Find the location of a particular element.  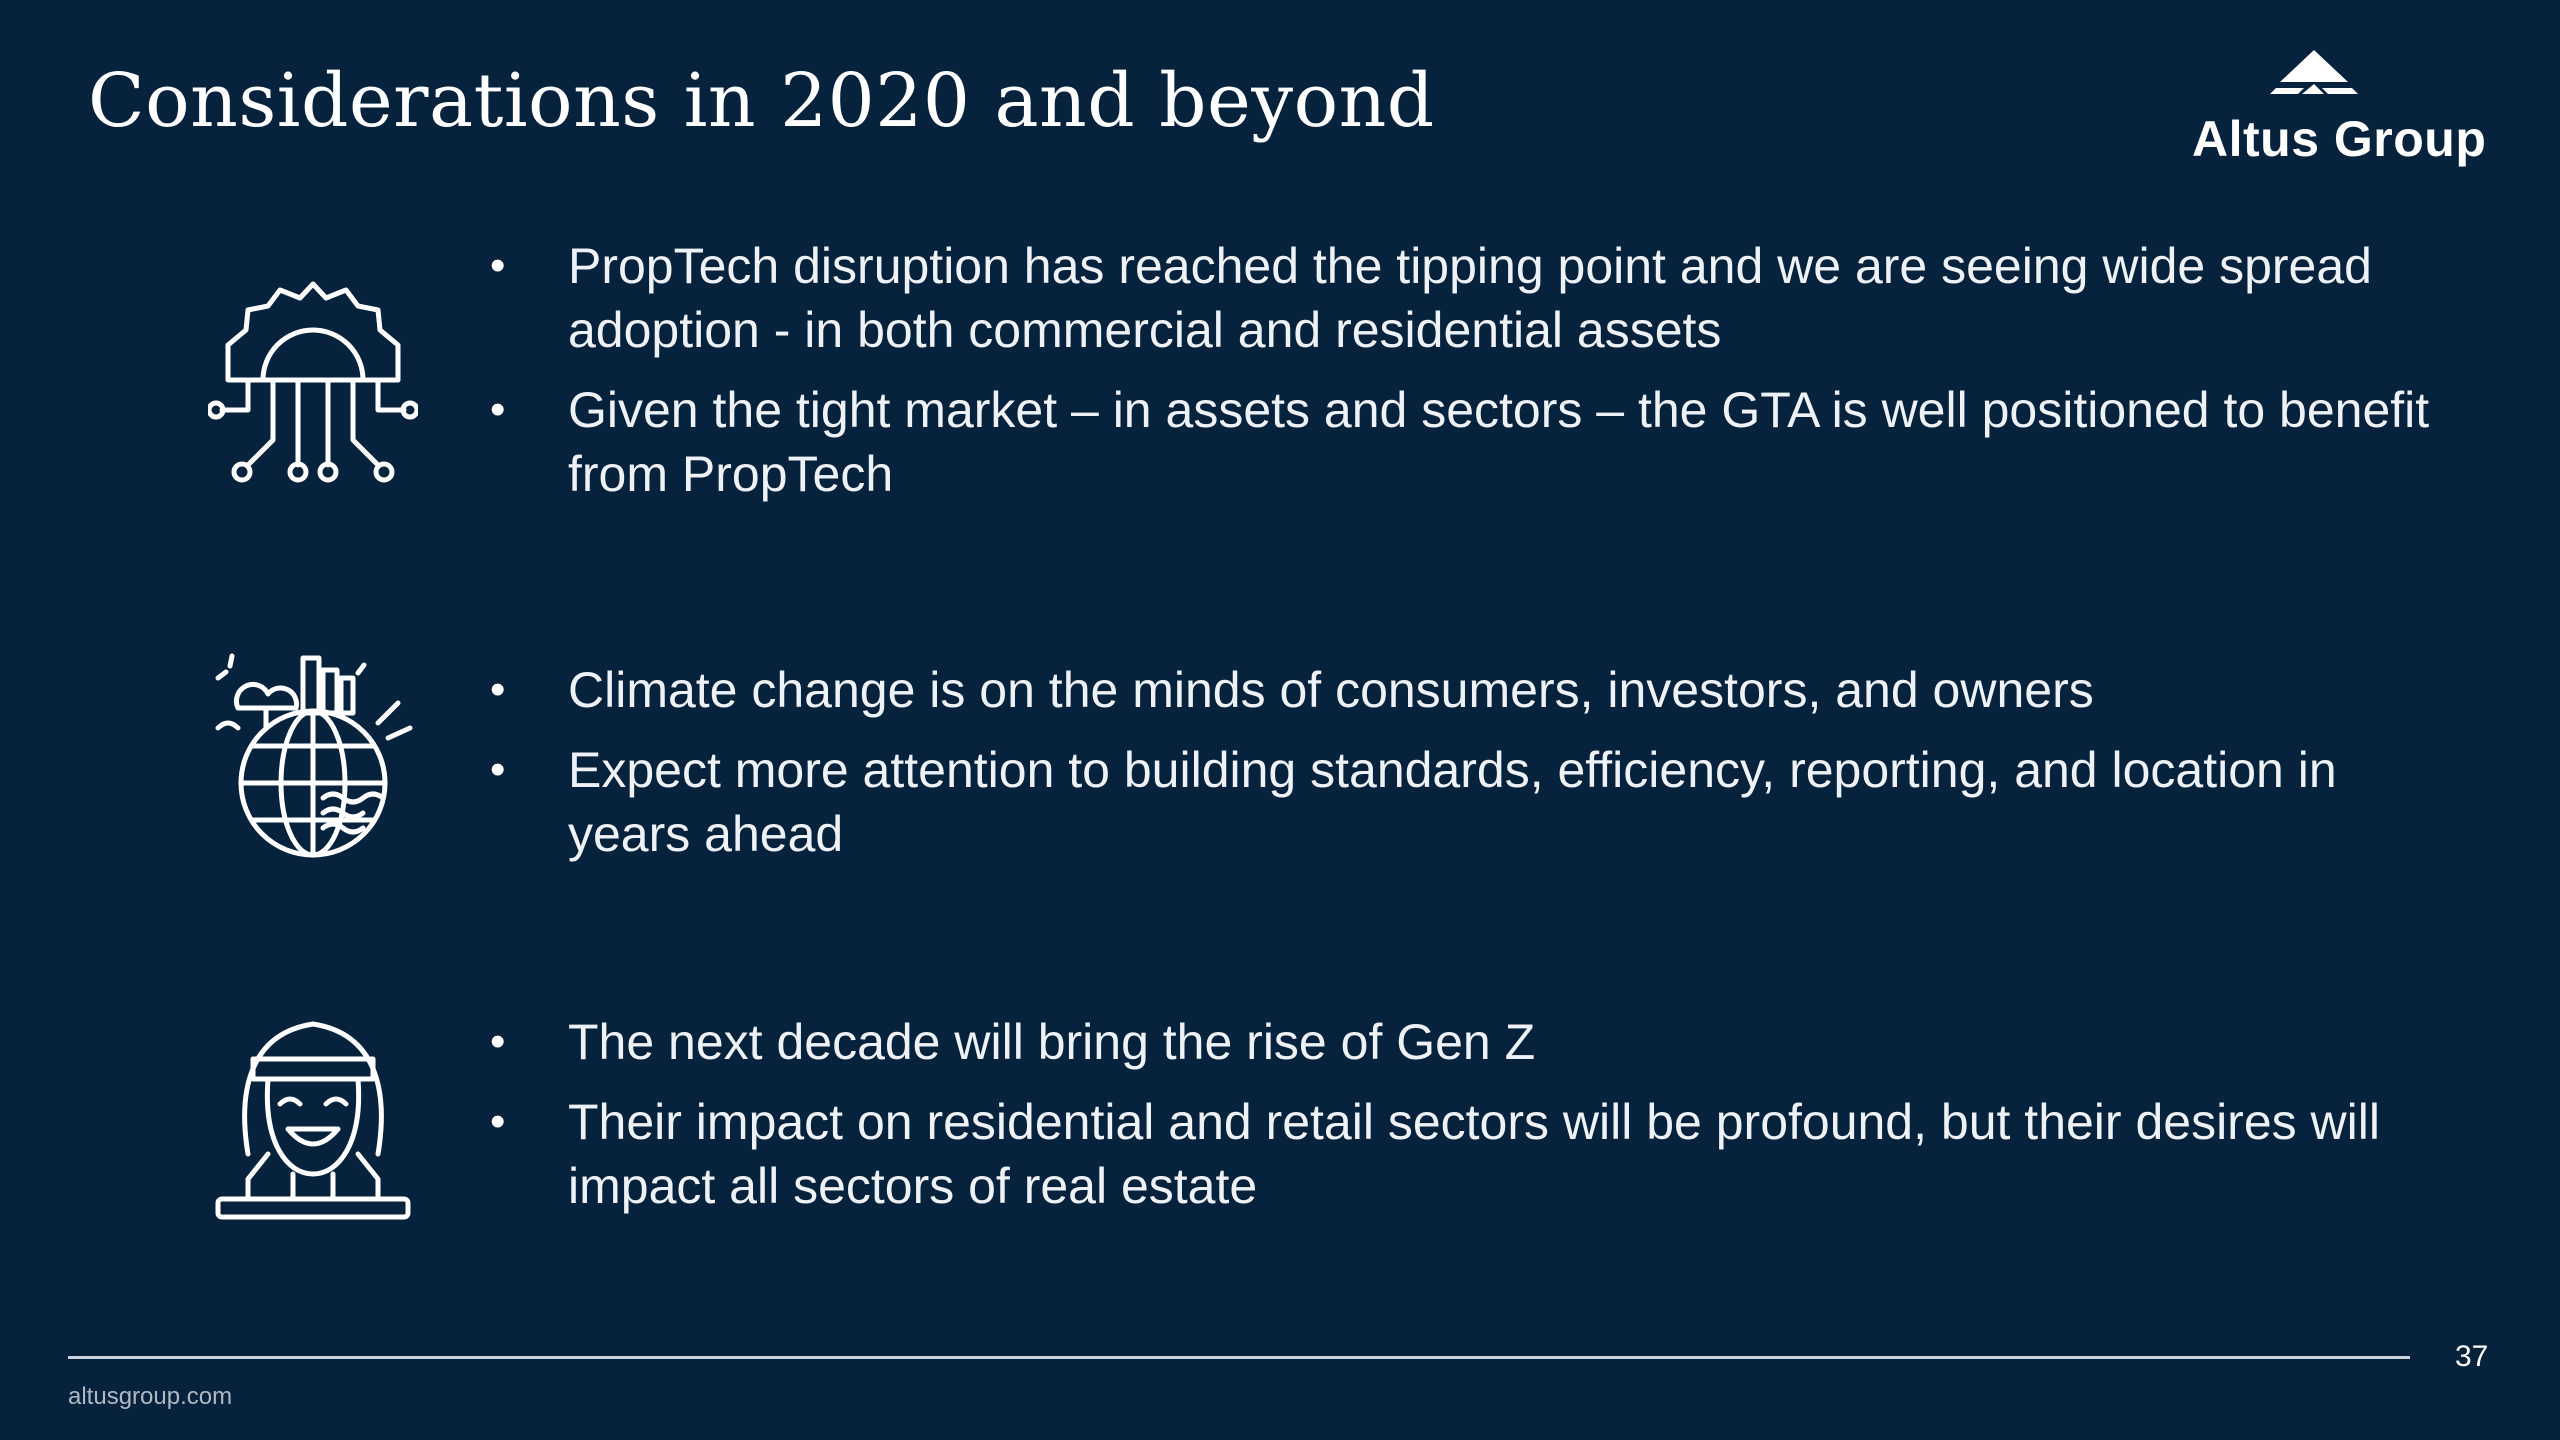

slide-title: Considerations in 2020 and beyond is located at coordinates (761, 101).